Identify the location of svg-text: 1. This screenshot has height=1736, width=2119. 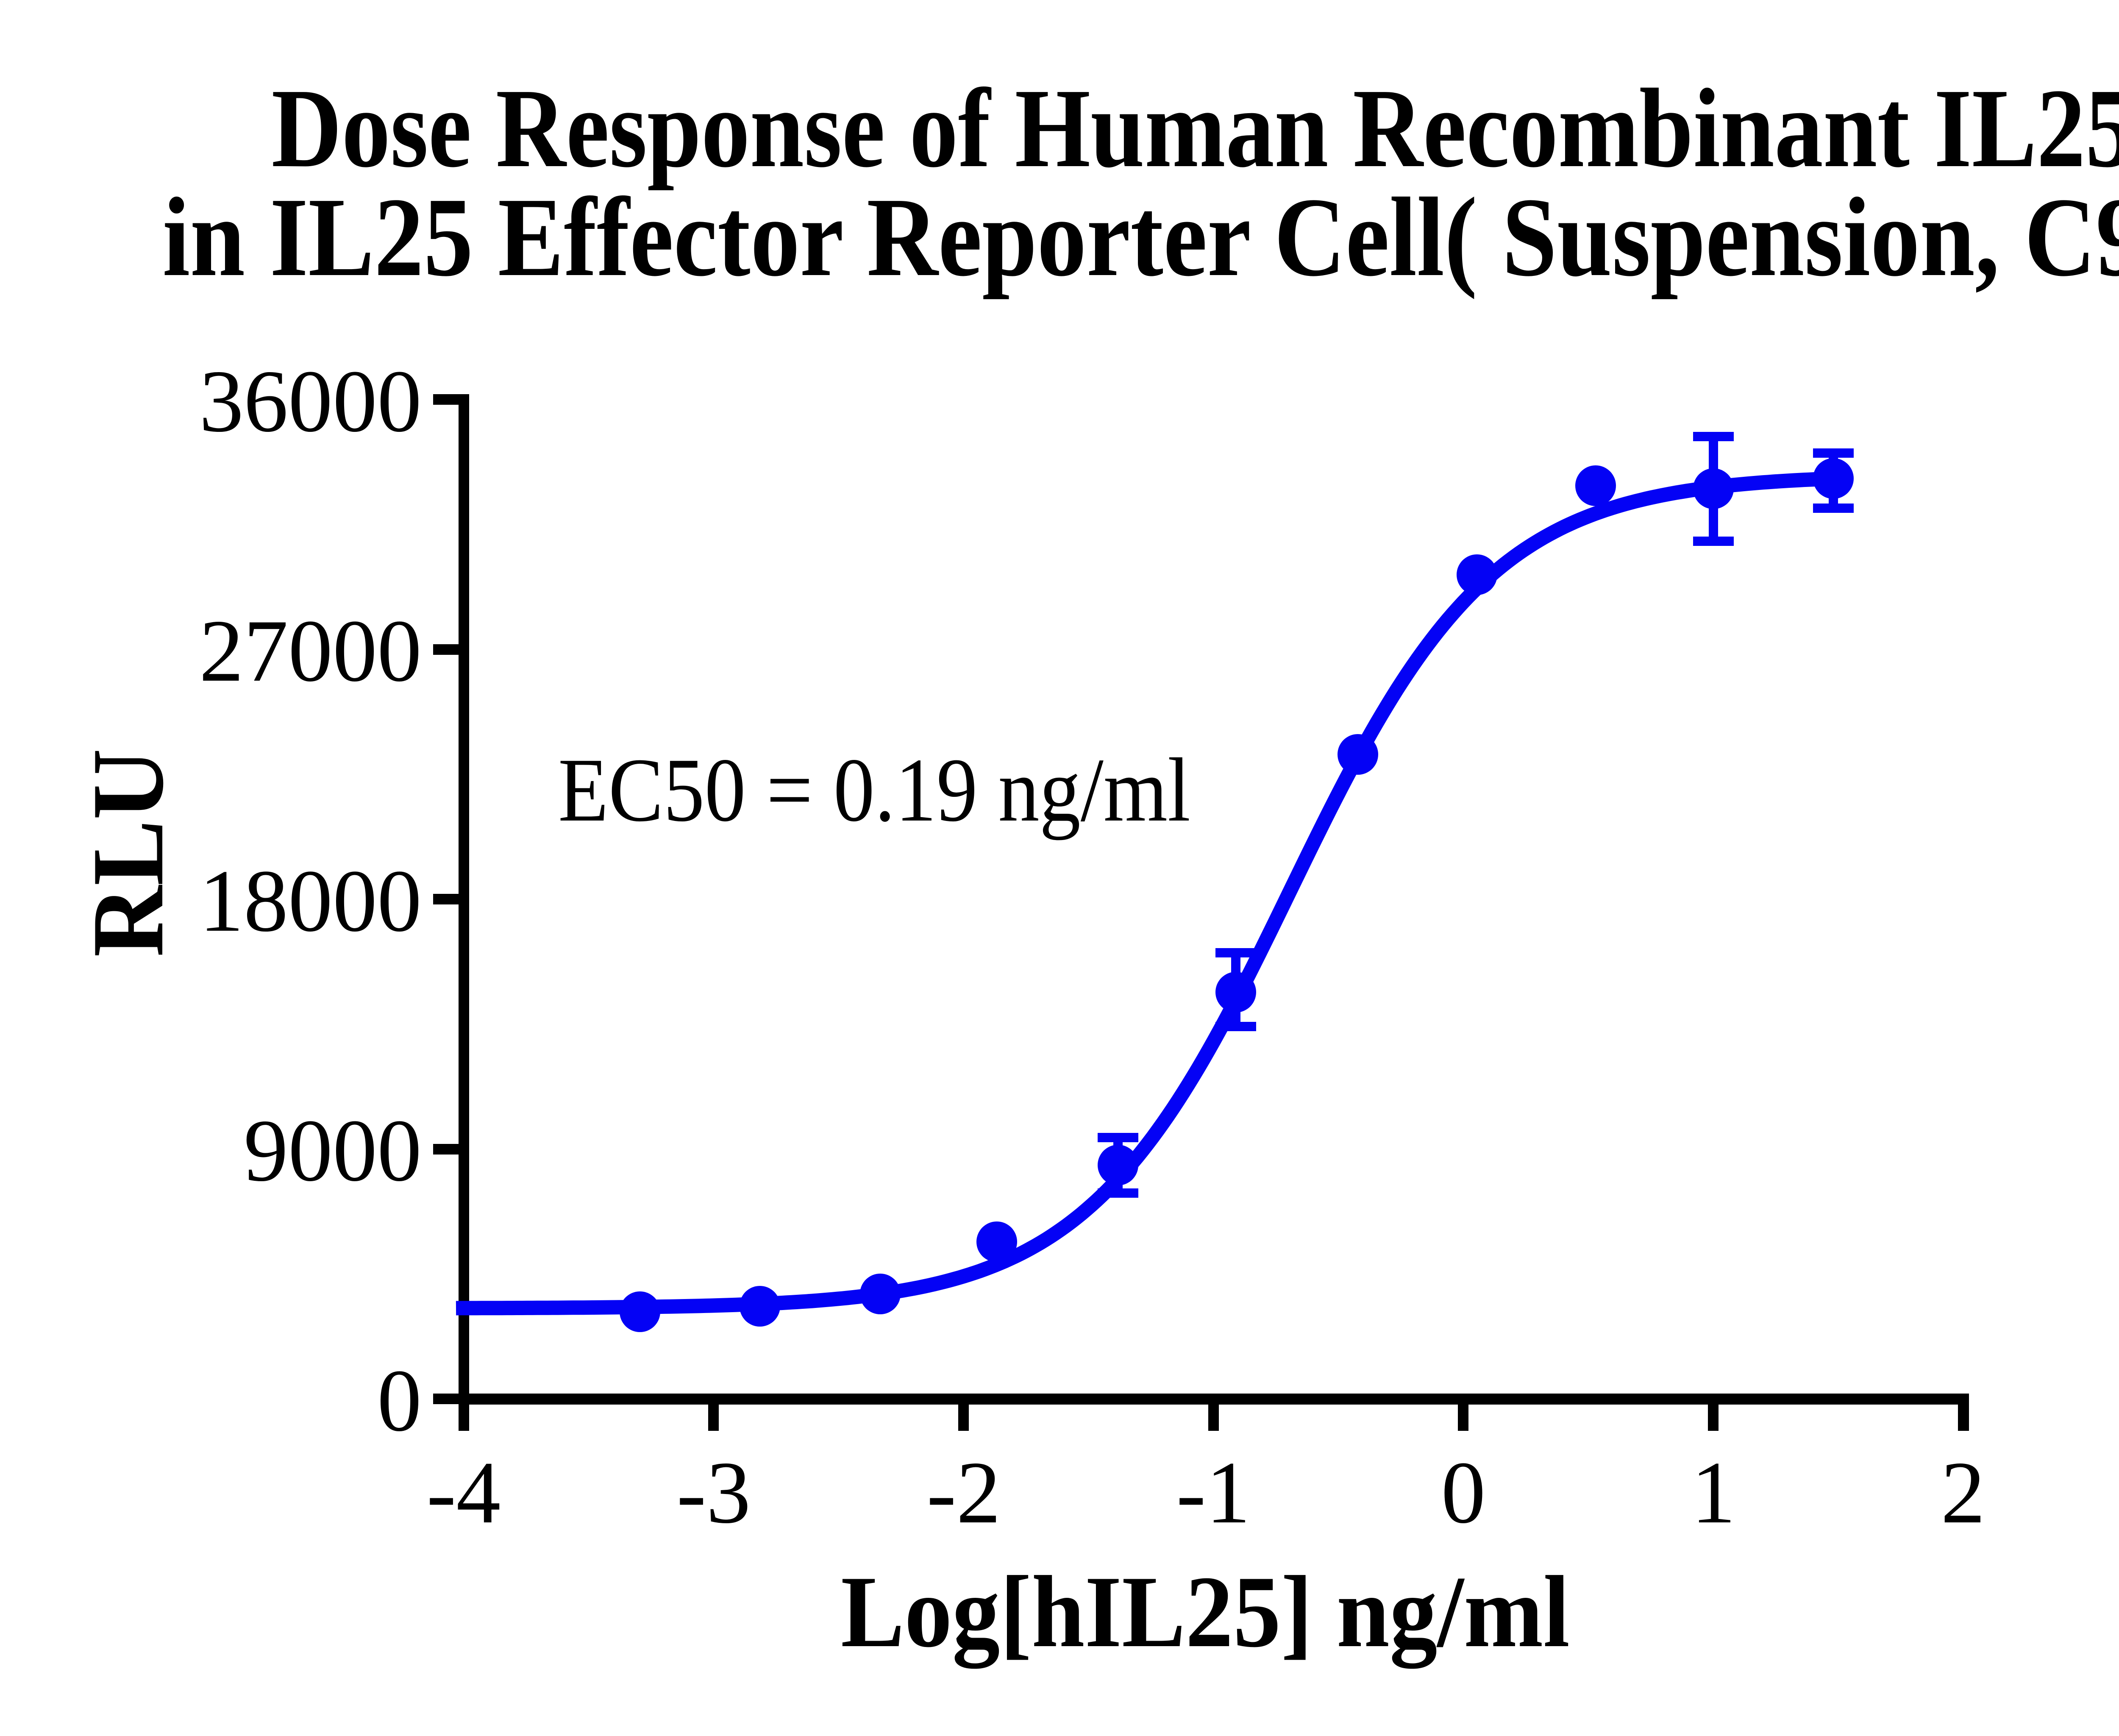
(1714, 1493).